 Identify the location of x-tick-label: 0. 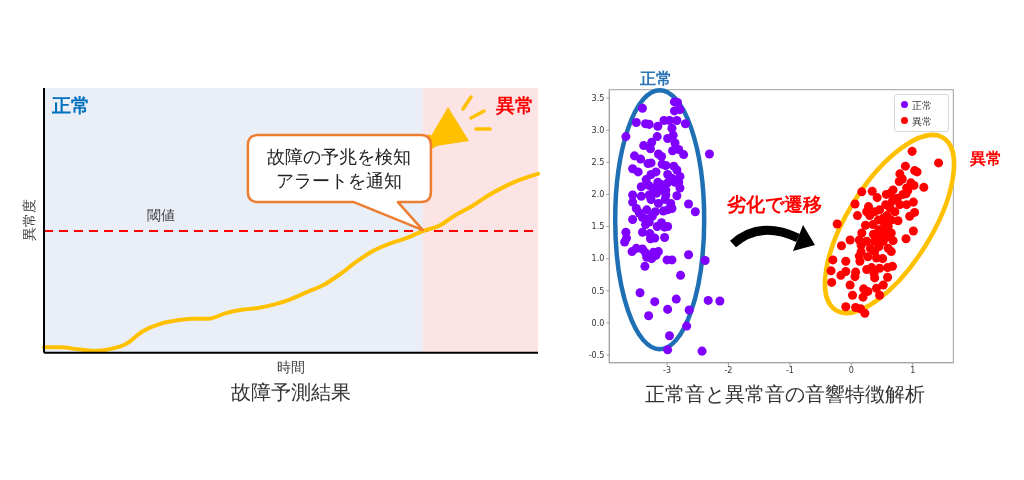
(851, 371).